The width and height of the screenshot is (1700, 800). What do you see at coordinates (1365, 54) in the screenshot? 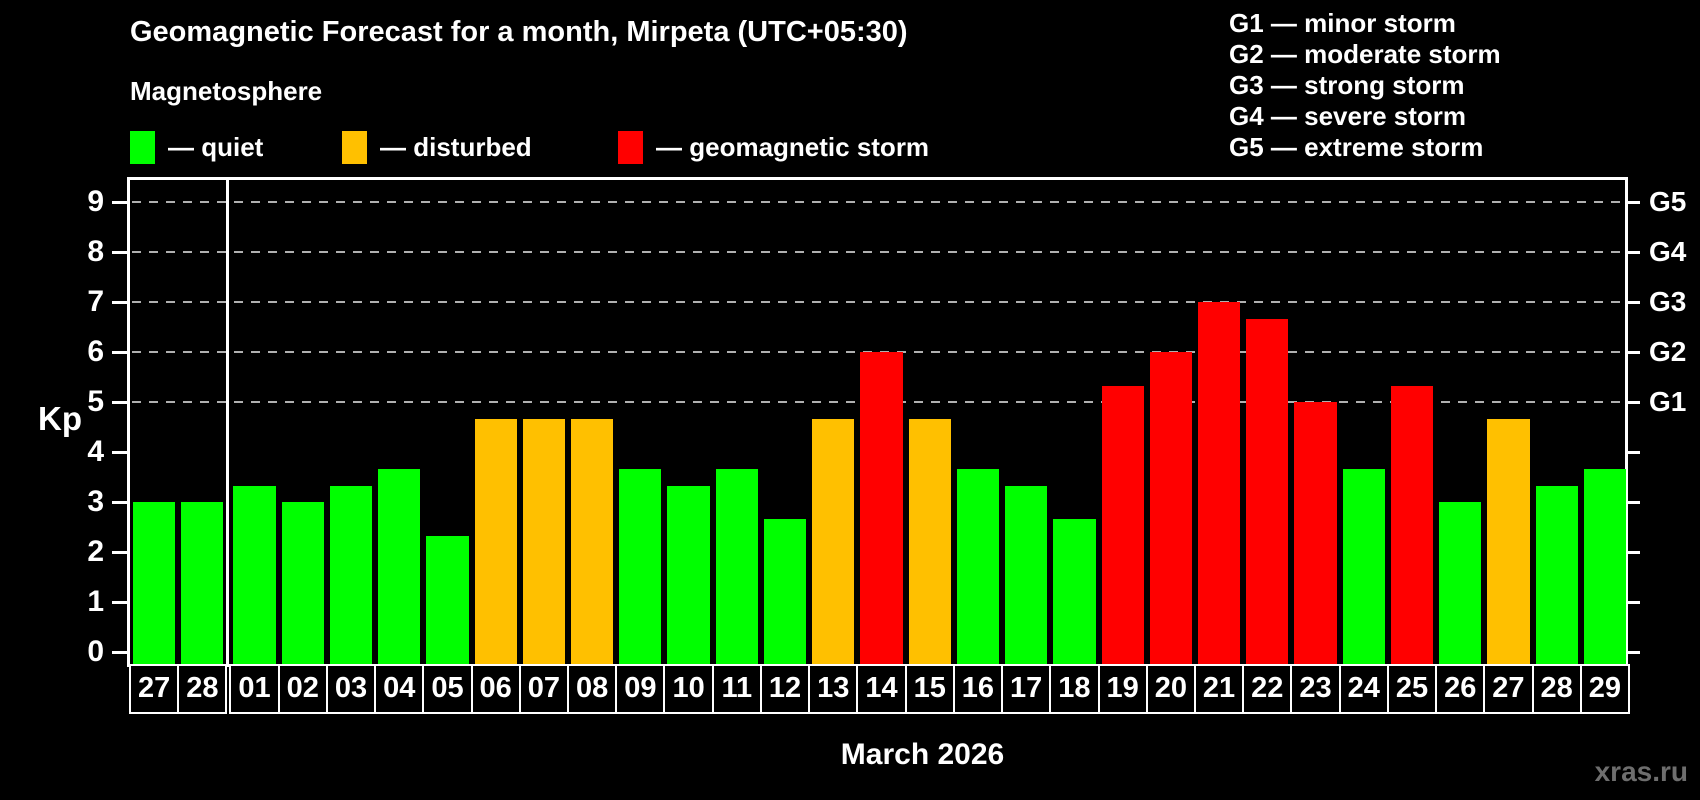
I see `g2-legend-line: G2 — moderate storm` at bounding box center [1365, 54].